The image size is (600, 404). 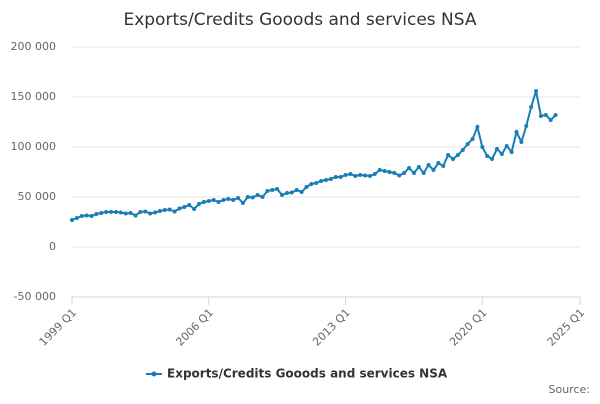 I want to click on y-tick-label: 50 000, so click(x=37, y=196).